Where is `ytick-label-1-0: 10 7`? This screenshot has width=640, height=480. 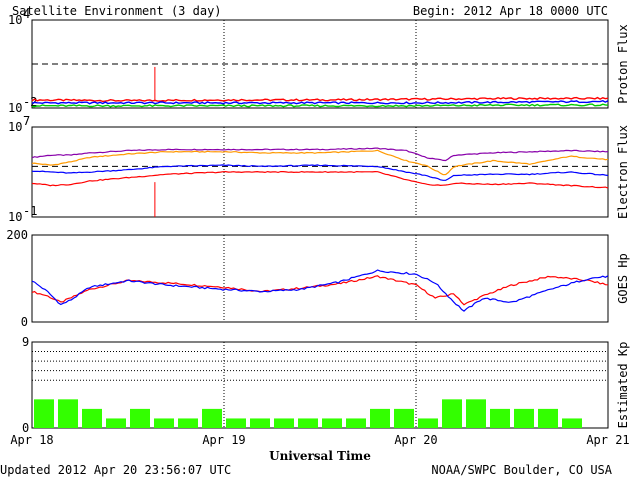
ytick-label-1-0: 10 7 is located at coordinates (19, 124).